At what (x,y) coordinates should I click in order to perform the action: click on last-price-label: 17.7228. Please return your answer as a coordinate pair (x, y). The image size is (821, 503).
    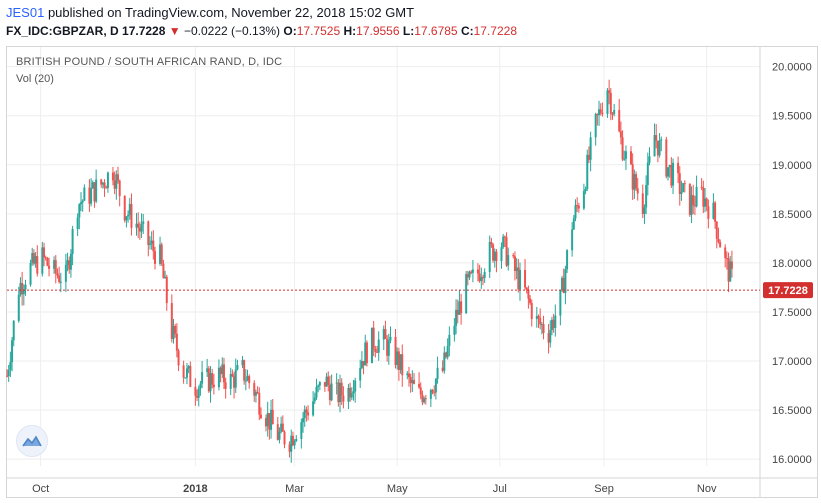
    Looking at the image, I should click on (788, 291).